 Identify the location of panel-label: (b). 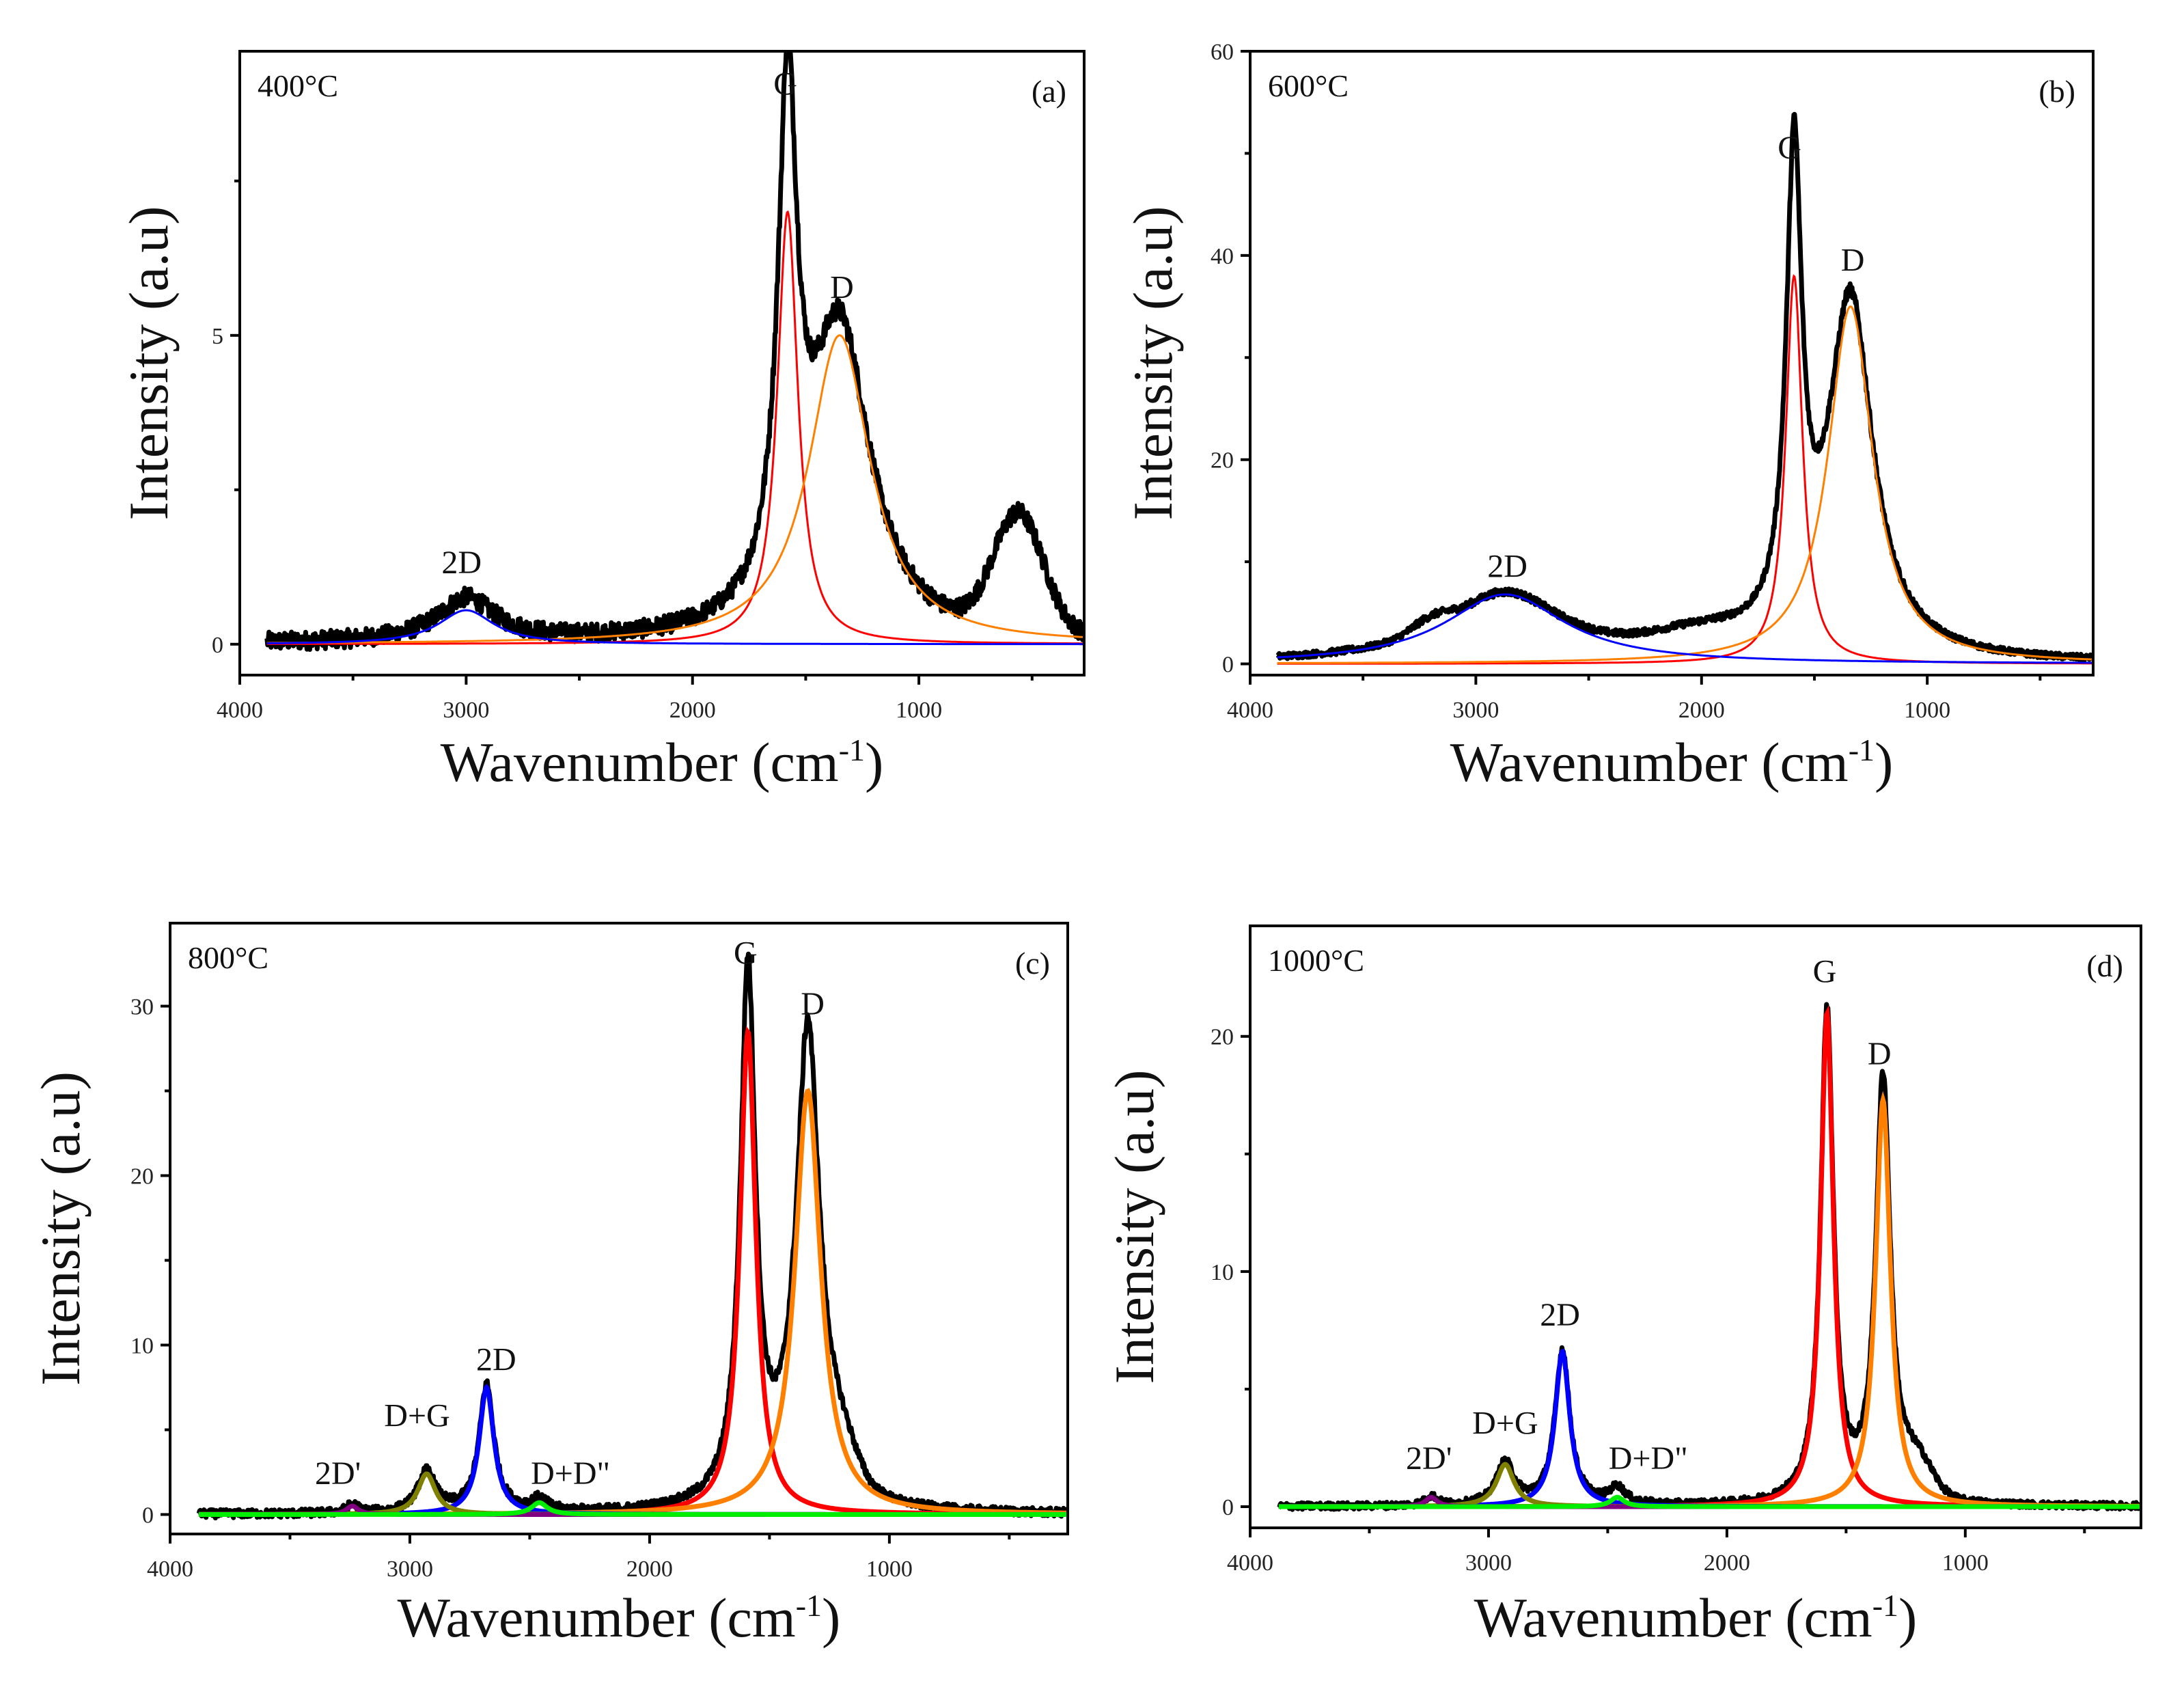
(2056, 91).